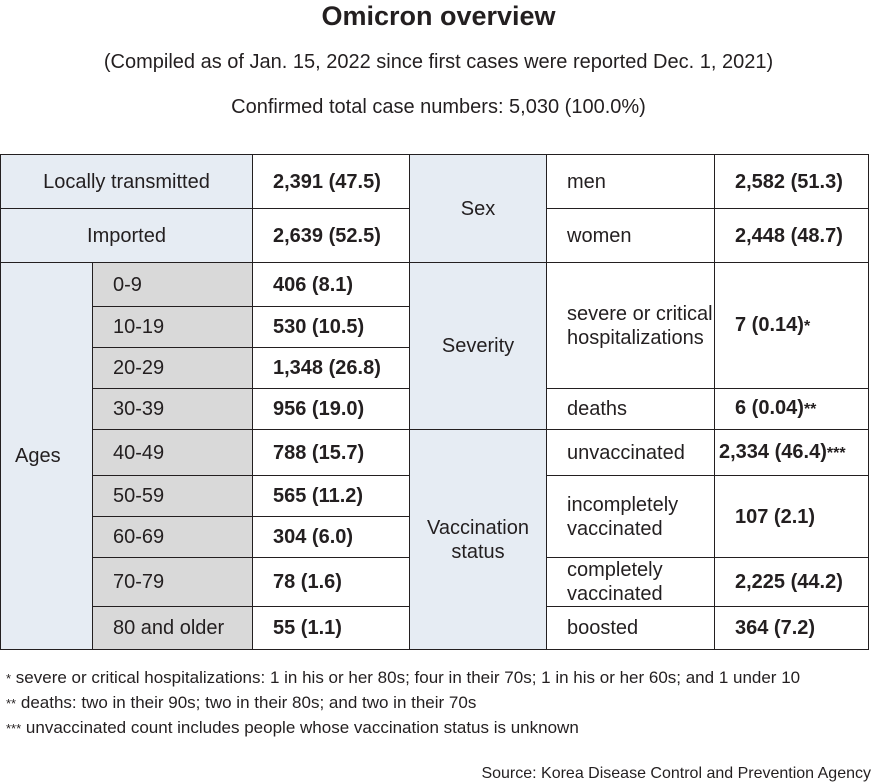 Image resolution: width=877 pixels, height=784 pixels. I want to click on women-value: 2,448 (48.7), so click(791, 235).